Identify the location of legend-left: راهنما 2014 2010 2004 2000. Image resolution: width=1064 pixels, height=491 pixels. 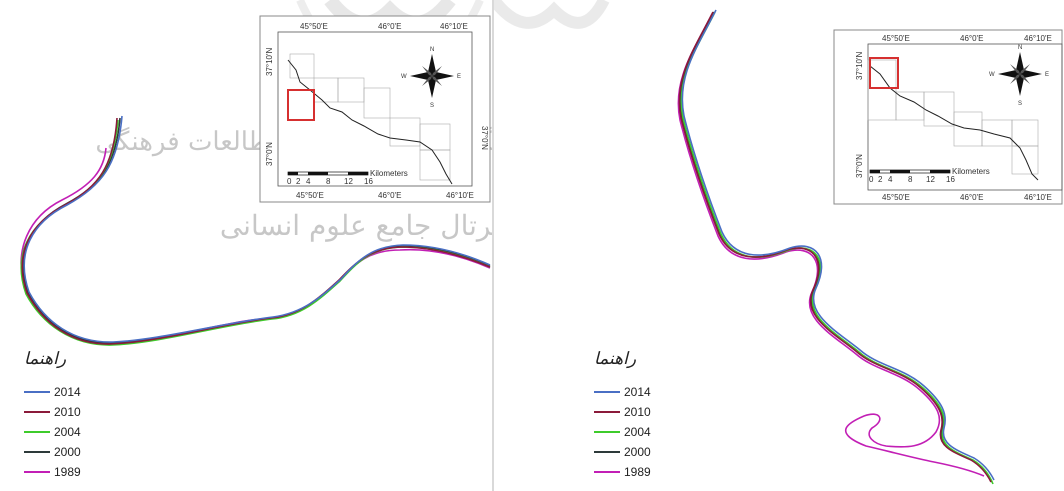
(52, 414).